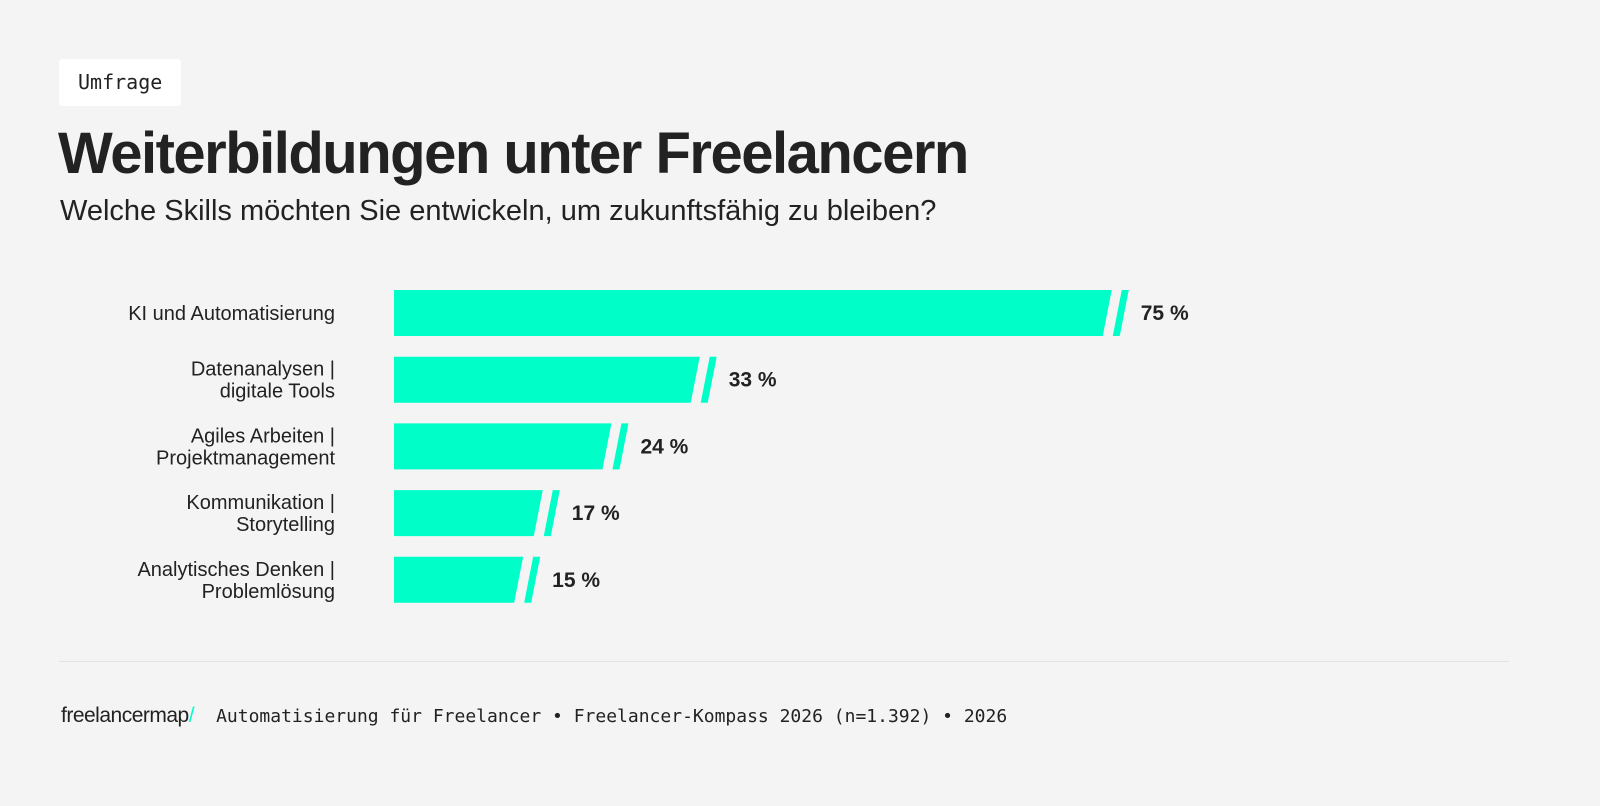 The height and width of the screenshot is (806, 1600). What do you see at coordinates (596, 513) in the screenshot?
I see `value-label: 17 %` at bounding box center [596, 513].